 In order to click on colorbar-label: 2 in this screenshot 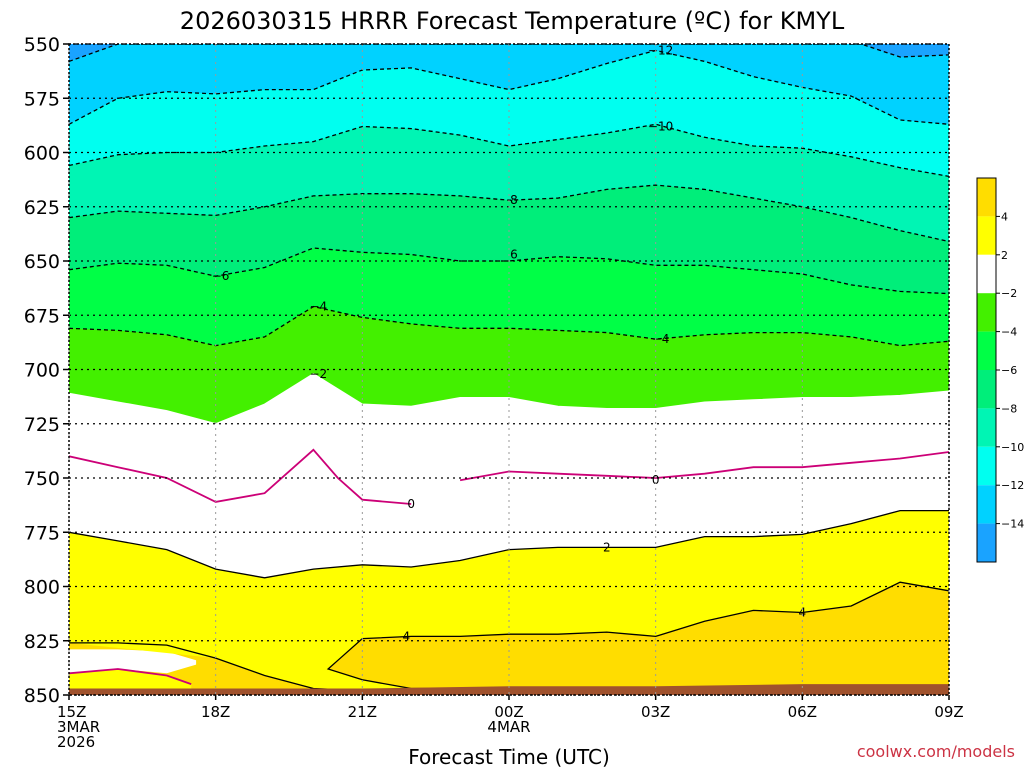, I will do `click(1004, 255)`.